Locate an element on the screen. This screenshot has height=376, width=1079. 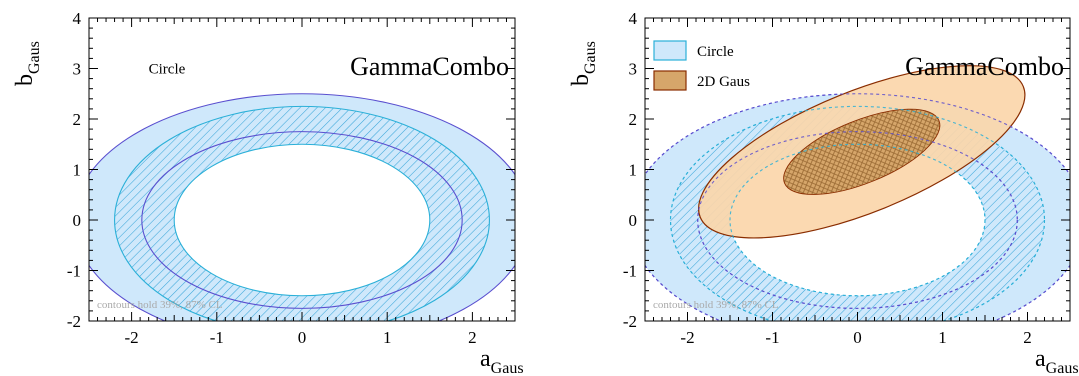
legend-entry-2d-gaus: 2D Gaus is located at coordinates (723, 82).